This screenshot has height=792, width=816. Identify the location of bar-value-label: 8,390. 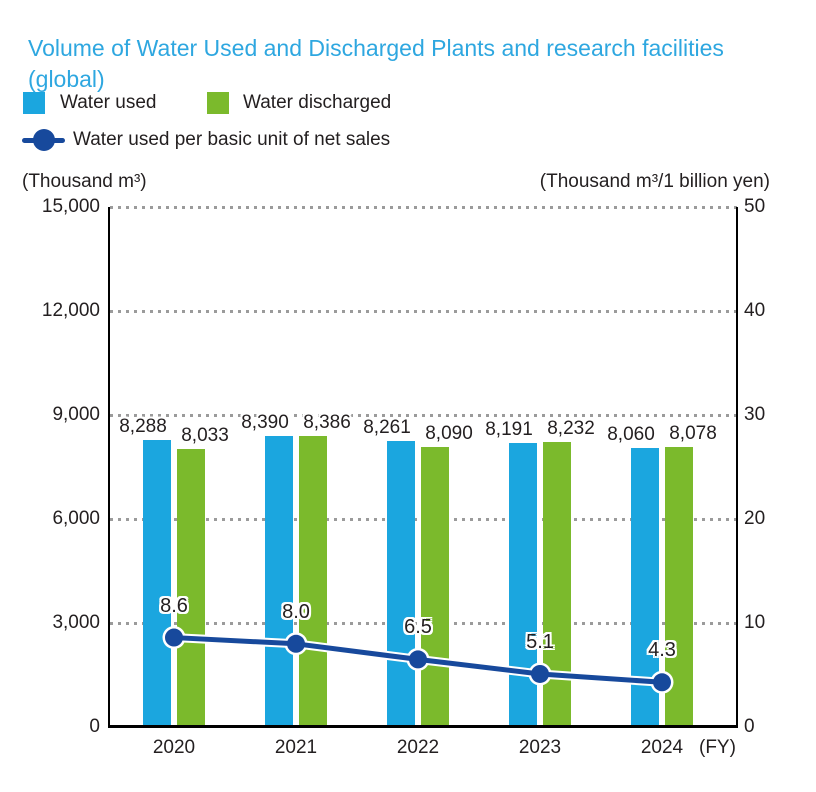
(265, 423).